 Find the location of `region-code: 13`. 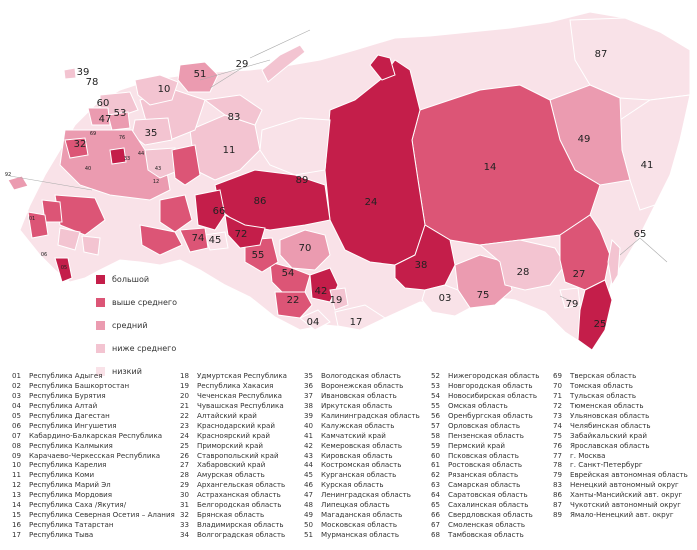

region-code: 13 is located at coordinates (17, 495).